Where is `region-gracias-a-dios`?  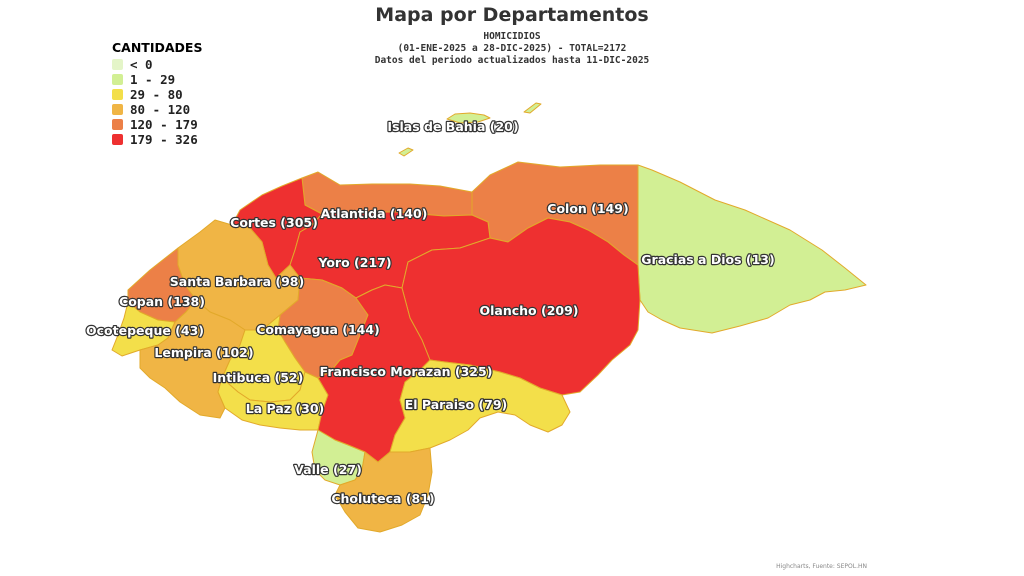
region-gracias-a-dios is located at coordinates (752, 249).